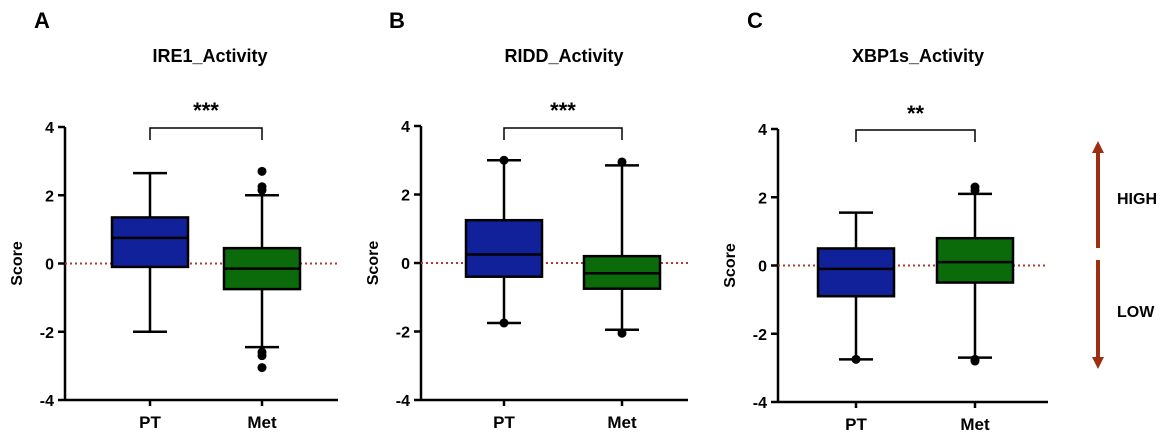  Describe the element at coordinates (397, 20) in the screenshot. I see `panel-letter: B` at that location.